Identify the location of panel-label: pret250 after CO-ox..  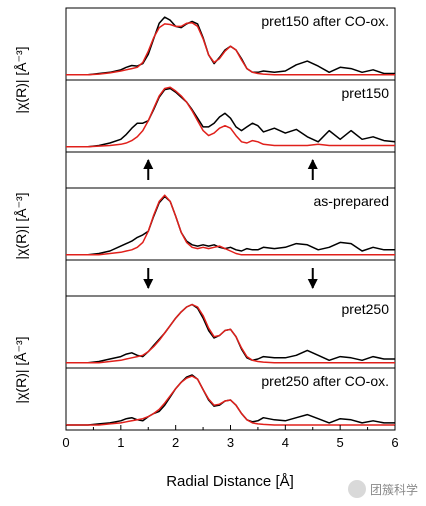
(325, 381).